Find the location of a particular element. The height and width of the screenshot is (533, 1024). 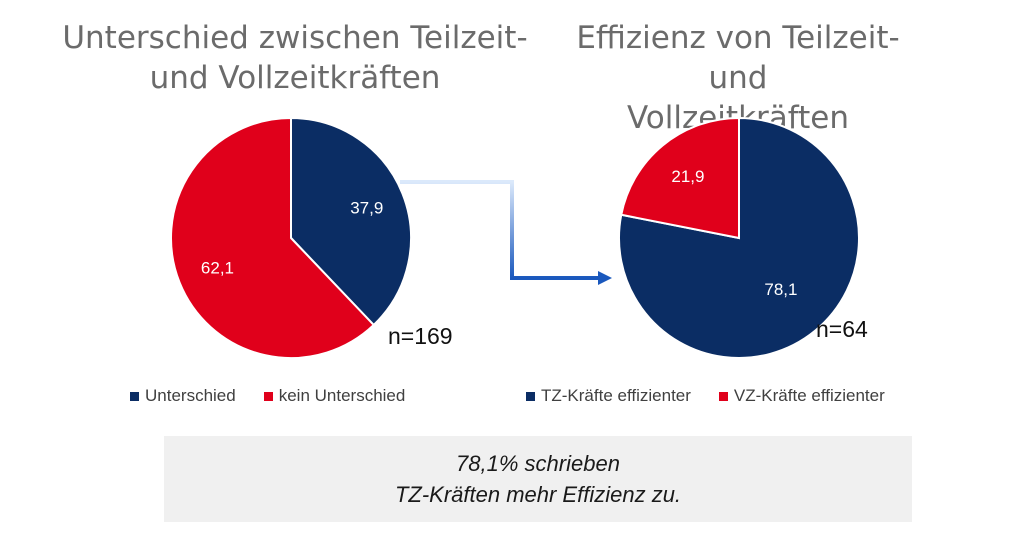

legend-label: TZ-Kräfte effizienter is located at coordinates (616, 395).